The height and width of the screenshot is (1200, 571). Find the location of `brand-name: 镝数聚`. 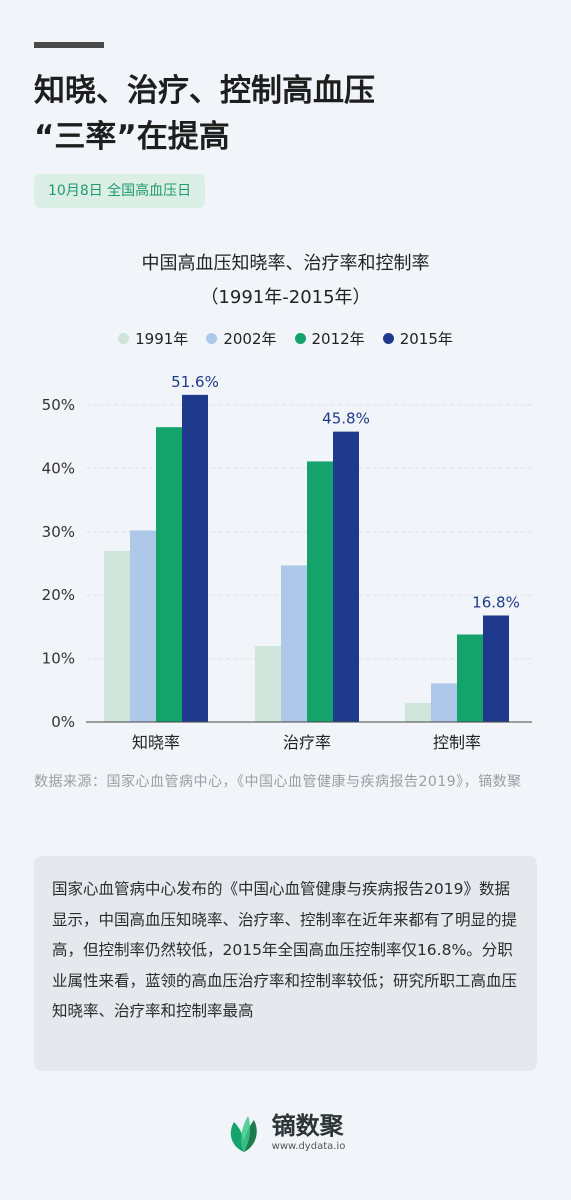

brand-name: 镝数聚 is located at coordinates (307, 1126).